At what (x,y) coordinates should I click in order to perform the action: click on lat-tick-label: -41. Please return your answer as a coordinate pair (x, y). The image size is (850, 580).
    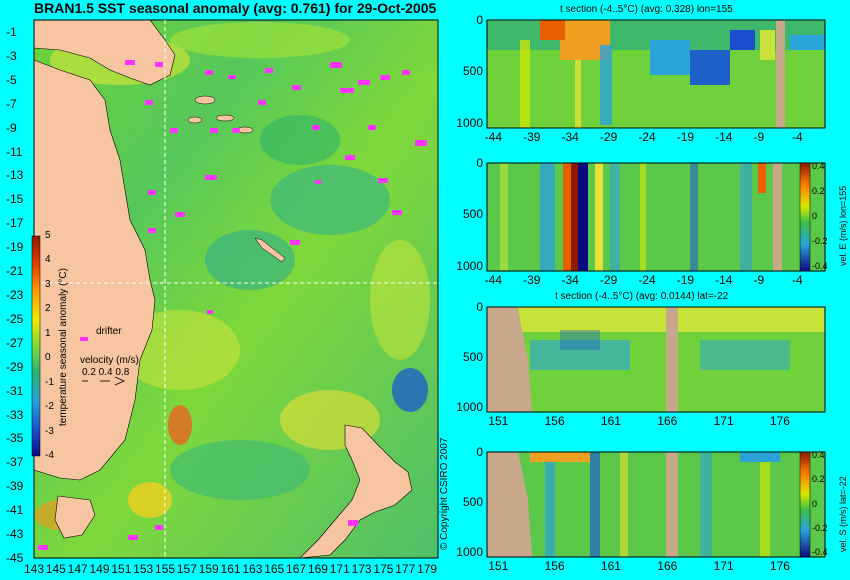
    Looking at the image, I should click on (15, 510).